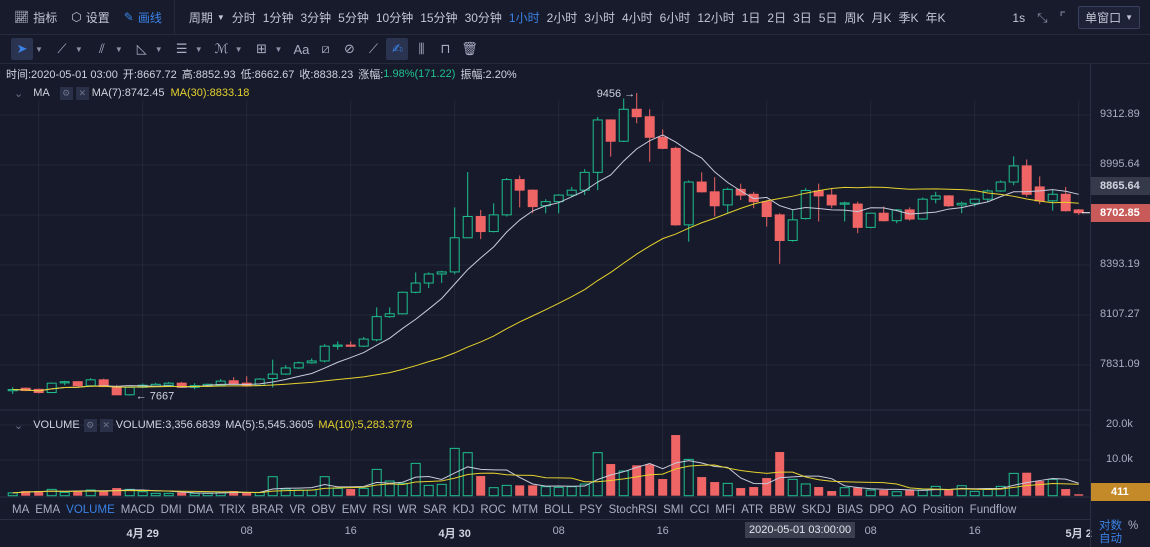 This screenshot has height=547, width=1150. I want to click on indicator-tab-obv: OBV, so click(323, 510).